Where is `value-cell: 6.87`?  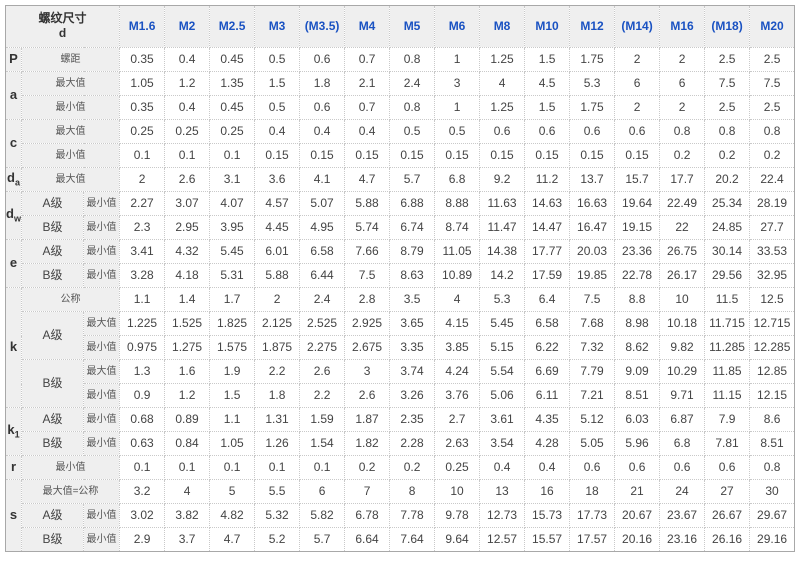 value-cell: 6.87 is located at coordinates (682, 419).